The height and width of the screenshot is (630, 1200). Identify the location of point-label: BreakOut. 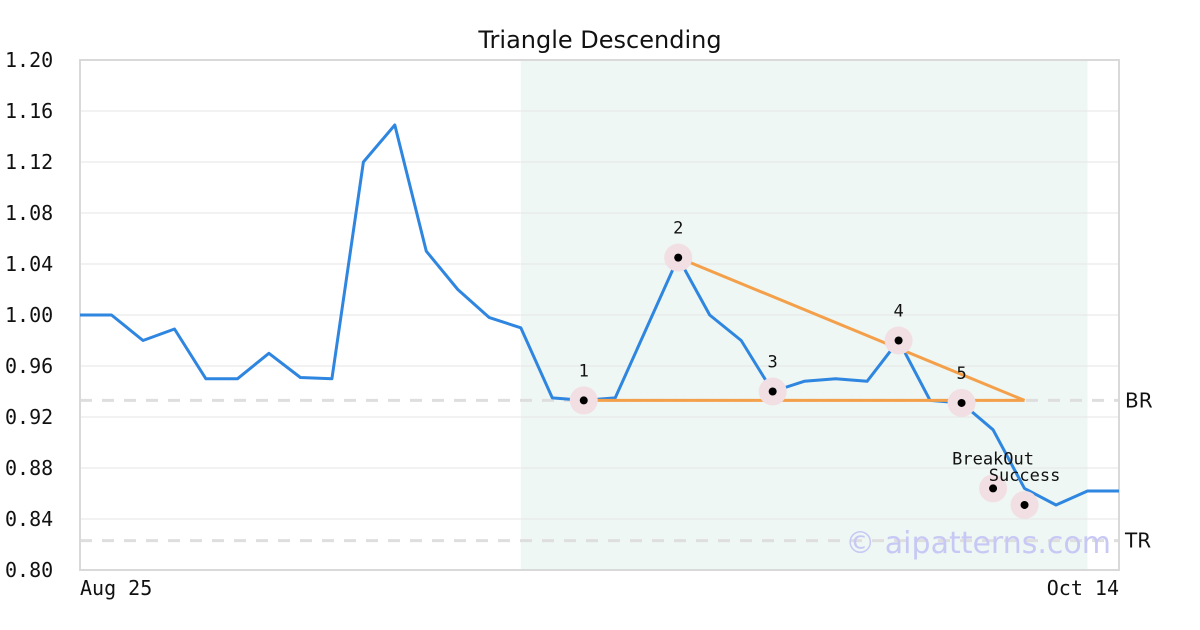
(993, 459).